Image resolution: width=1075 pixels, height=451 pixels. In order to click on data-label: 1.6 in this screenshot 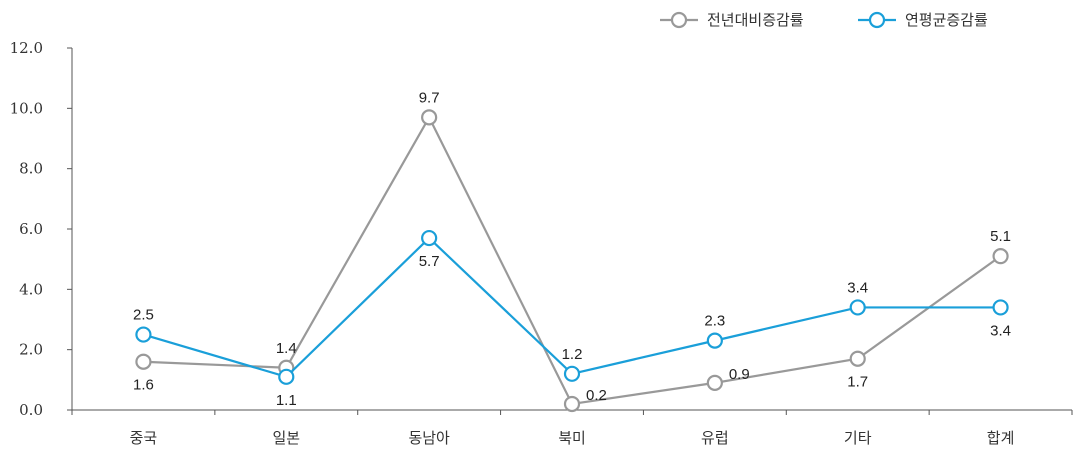, I will do `click(143, 385)`.